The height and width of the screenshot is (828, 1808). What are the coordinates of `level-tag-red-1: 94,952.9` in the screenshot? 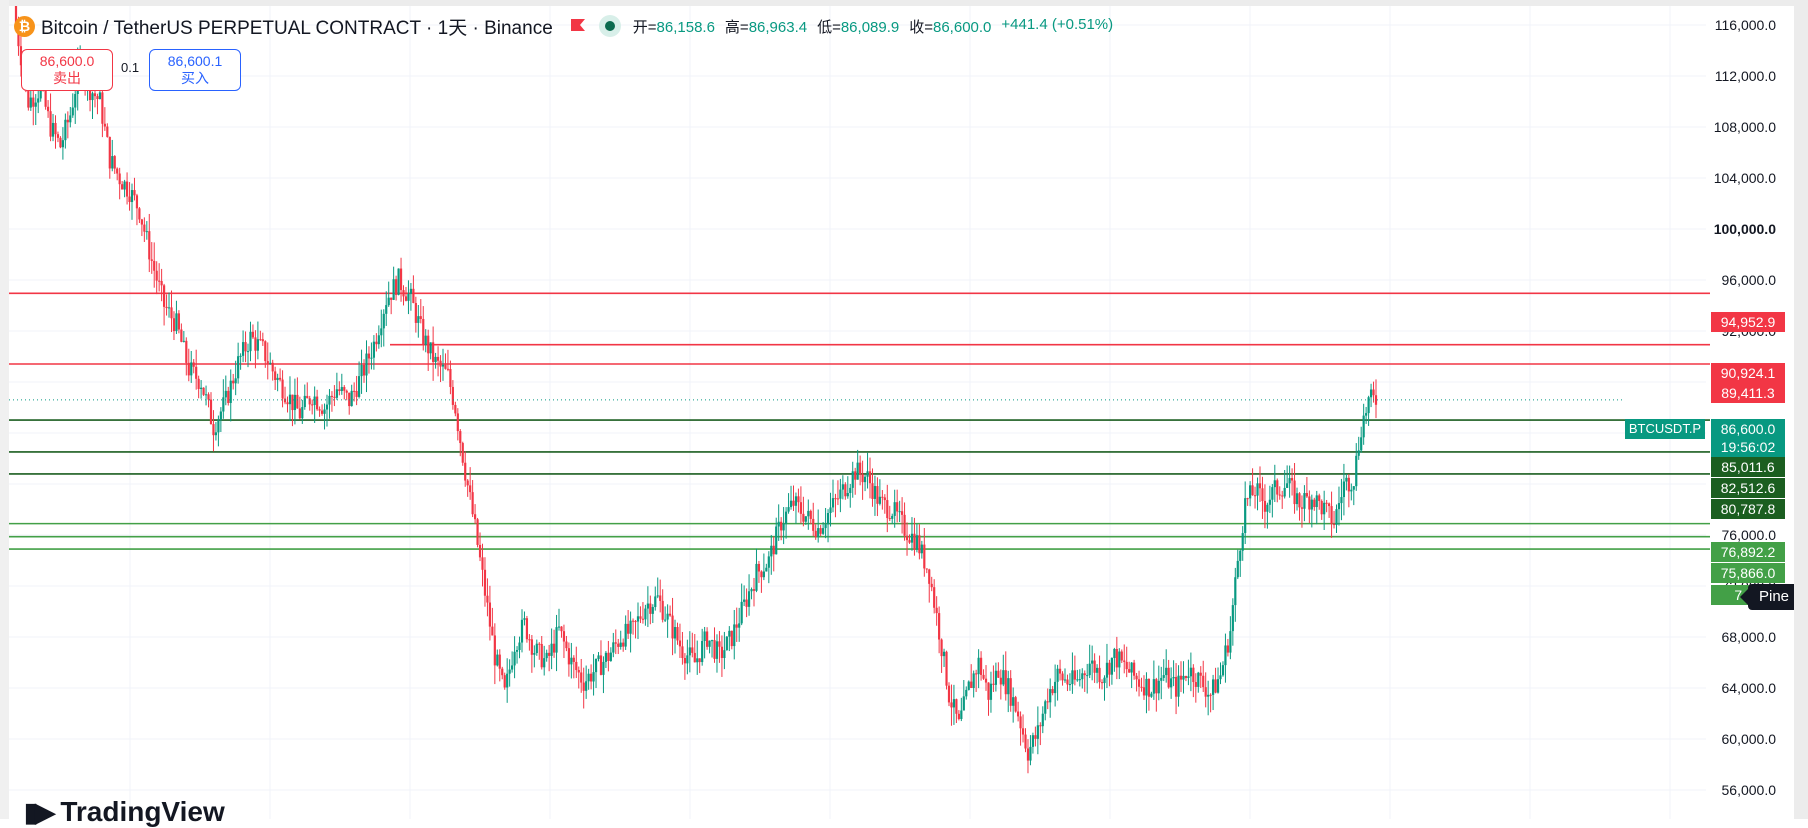 It's located at (1748, 322).